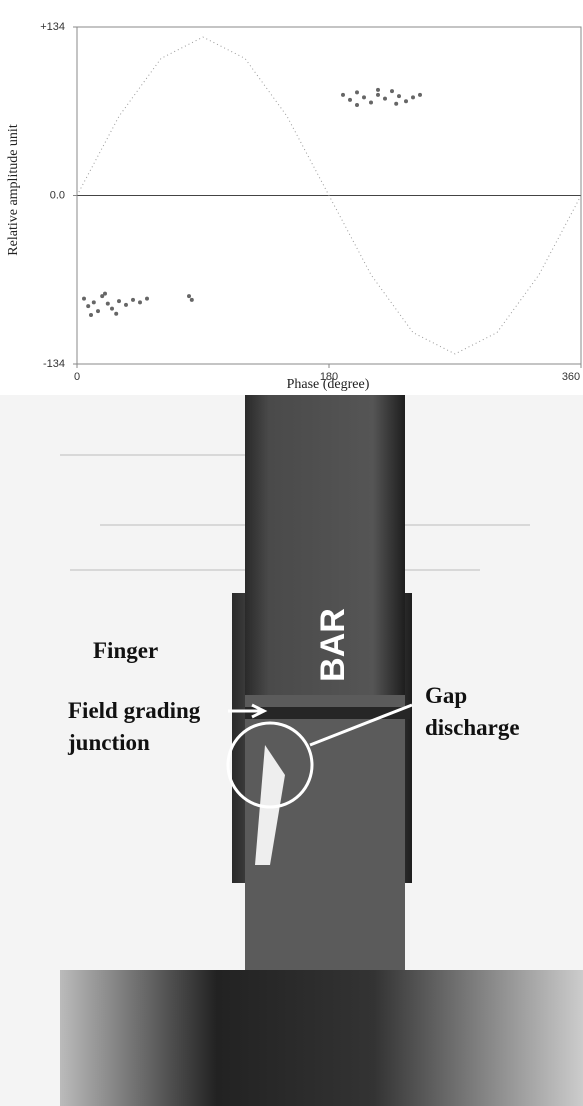  What do you see at coordinates (54, 364) in the screenshot?
I see `y-tick-label: -134` at bounding box center [54, 364].